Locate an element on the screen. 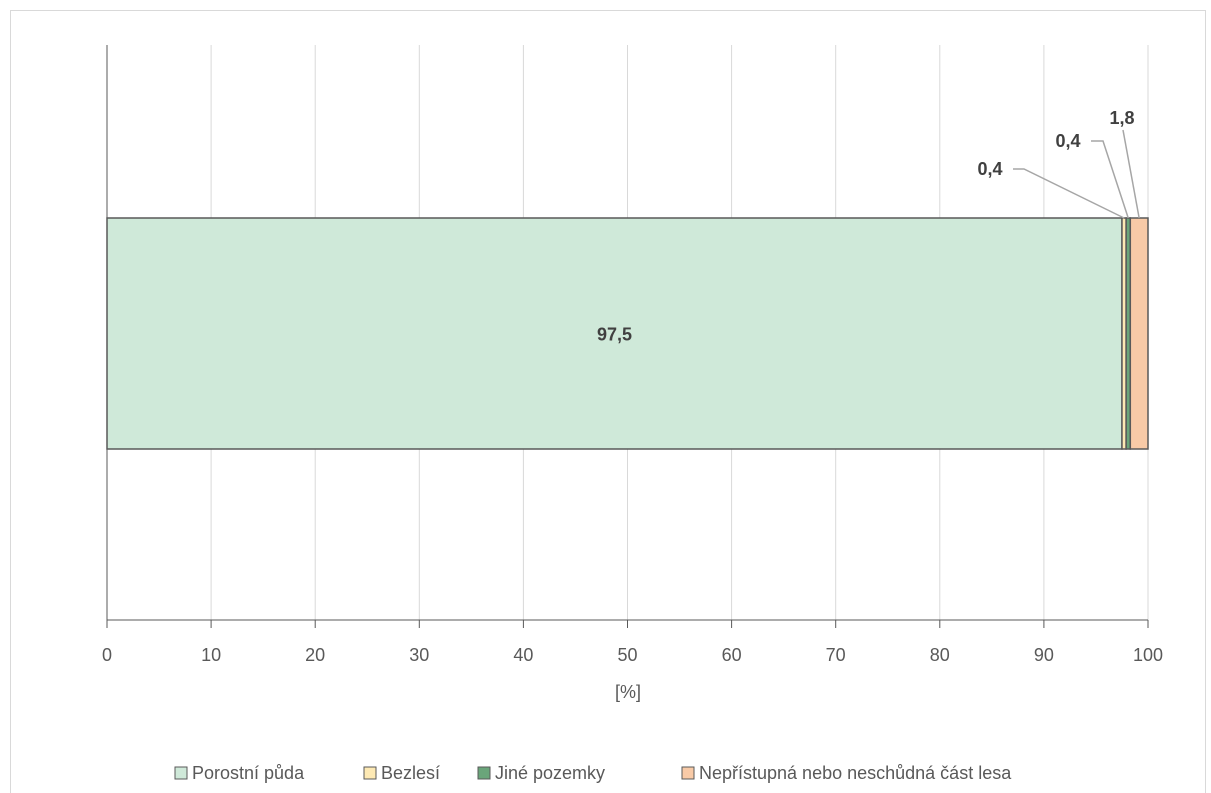  x-axis-title: [%] is located at coordinates (628, 692).